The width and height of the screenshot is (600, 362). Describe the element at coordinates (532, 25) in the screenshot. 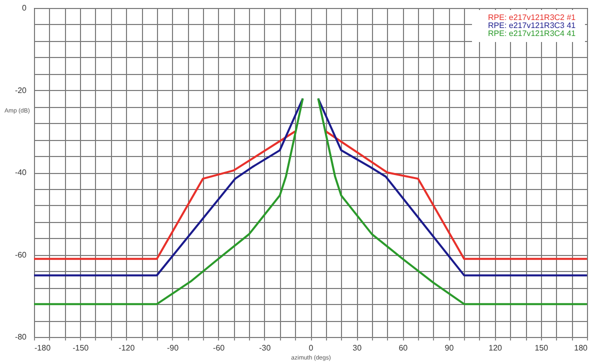

I see `text: RPE: e217v121R3C3 41` at that location.